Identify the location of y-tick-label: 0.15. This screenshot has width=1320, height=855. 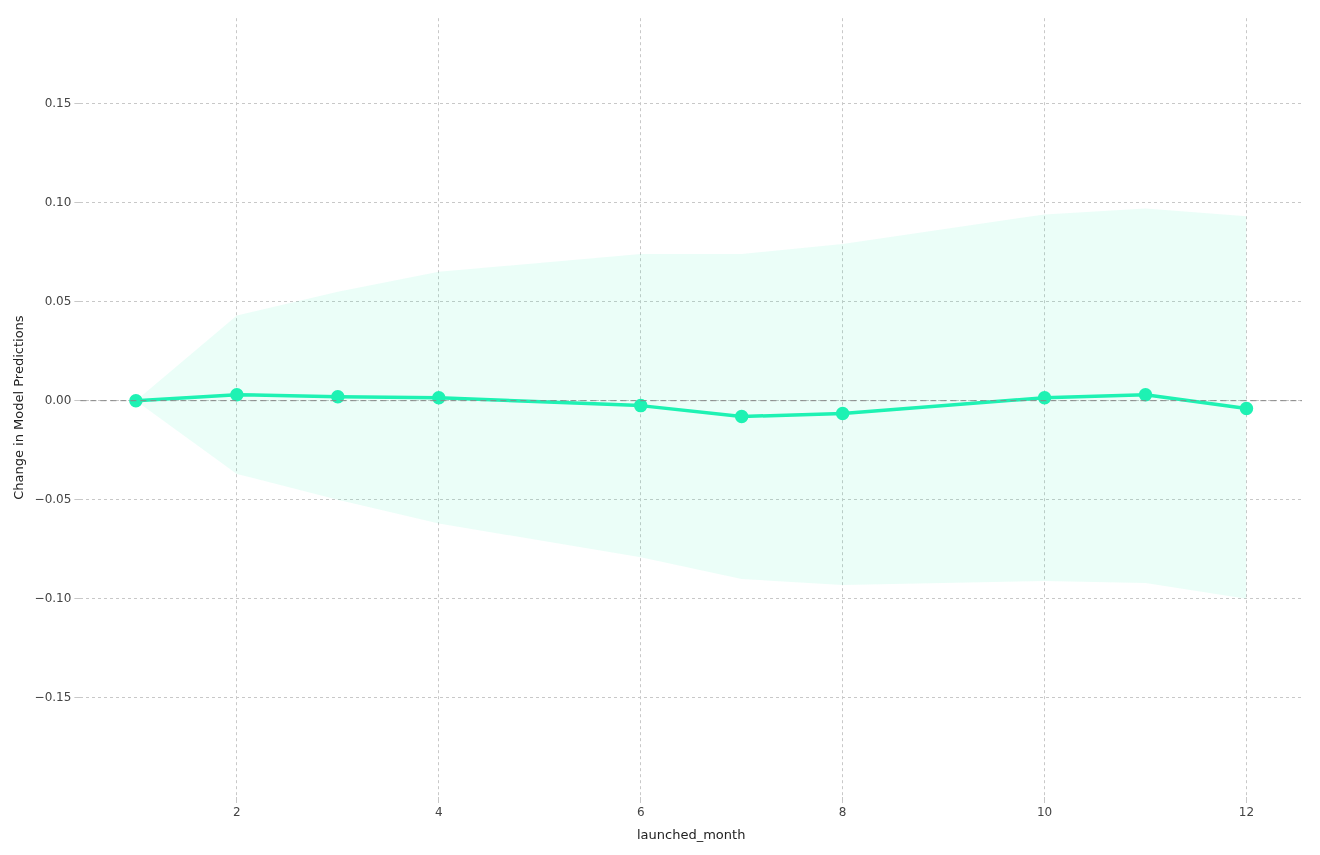
(58, 102).